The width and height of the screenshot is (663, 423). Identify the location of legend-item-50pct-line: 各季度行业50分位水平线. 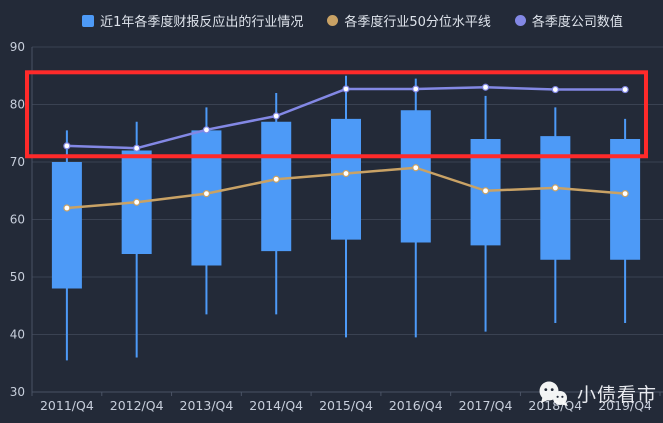
(409, 20).